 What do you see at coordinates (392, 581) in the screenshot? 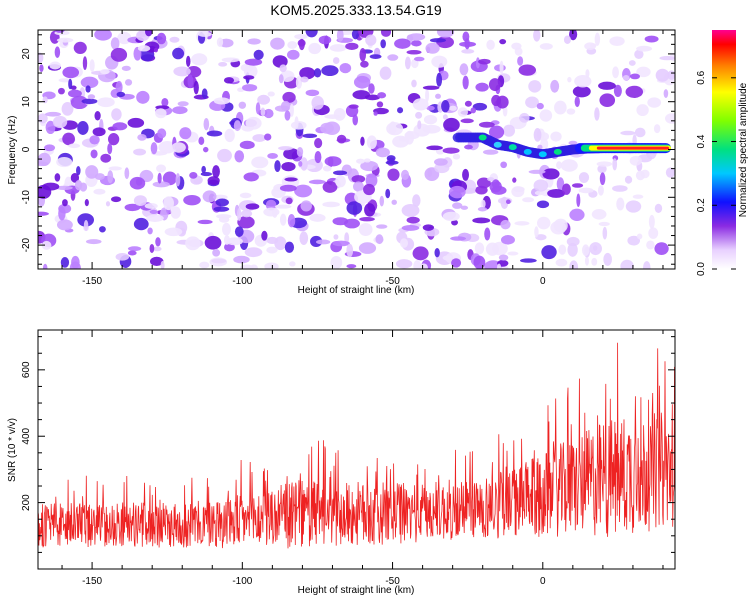
I see `x-tick-label: -50` at bounding box center [392, 581].